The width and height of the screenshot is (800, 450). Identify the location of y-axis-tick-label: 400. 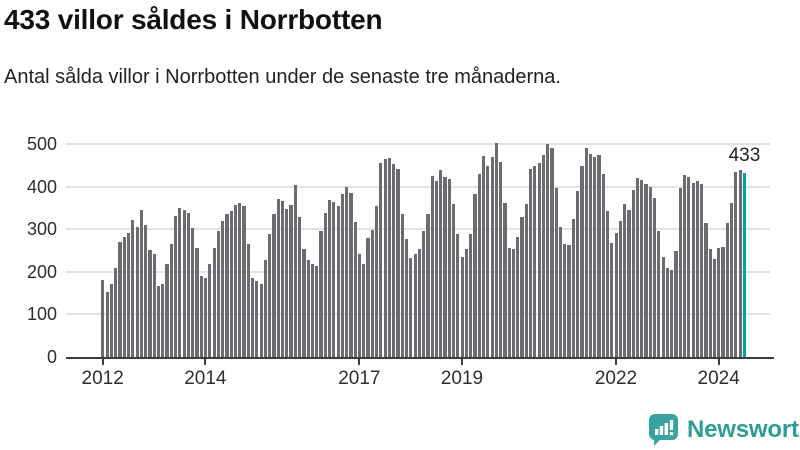
(41, 186).